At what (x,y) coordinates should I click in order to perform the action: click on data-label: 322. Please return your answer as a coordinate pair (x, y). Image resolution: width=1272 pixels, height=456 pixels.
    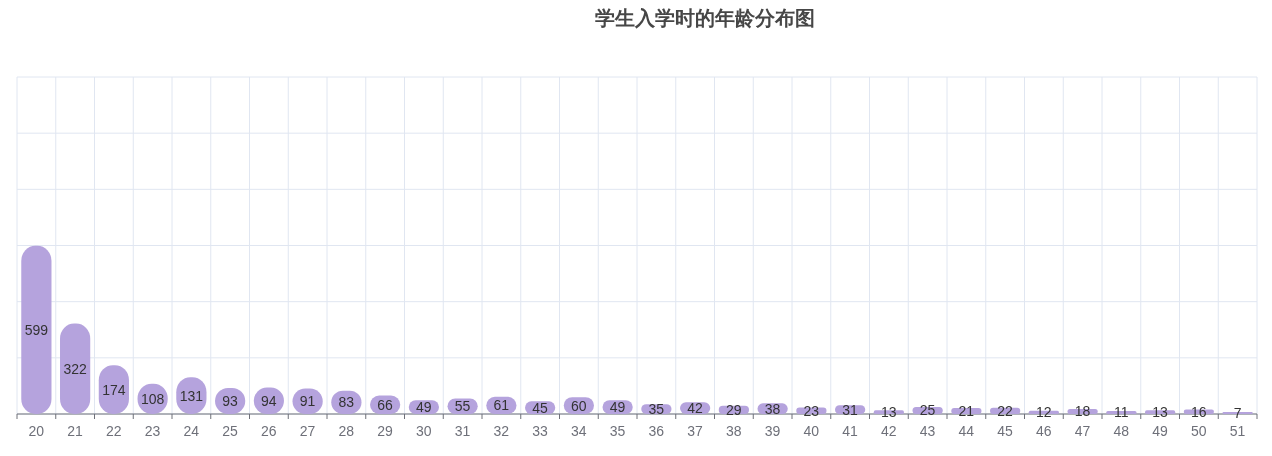
    Looking at the image, I should click on (75, 368).